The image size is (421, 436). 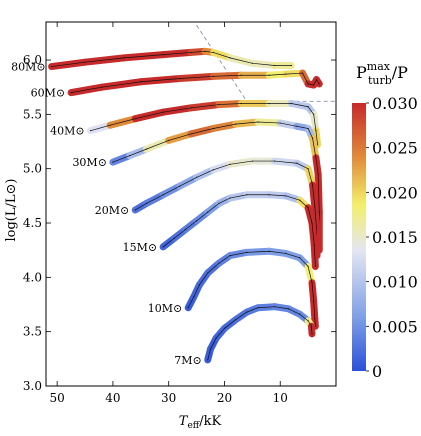 I want to click on track-label: 20M⊙, so click(x=112, y=210).